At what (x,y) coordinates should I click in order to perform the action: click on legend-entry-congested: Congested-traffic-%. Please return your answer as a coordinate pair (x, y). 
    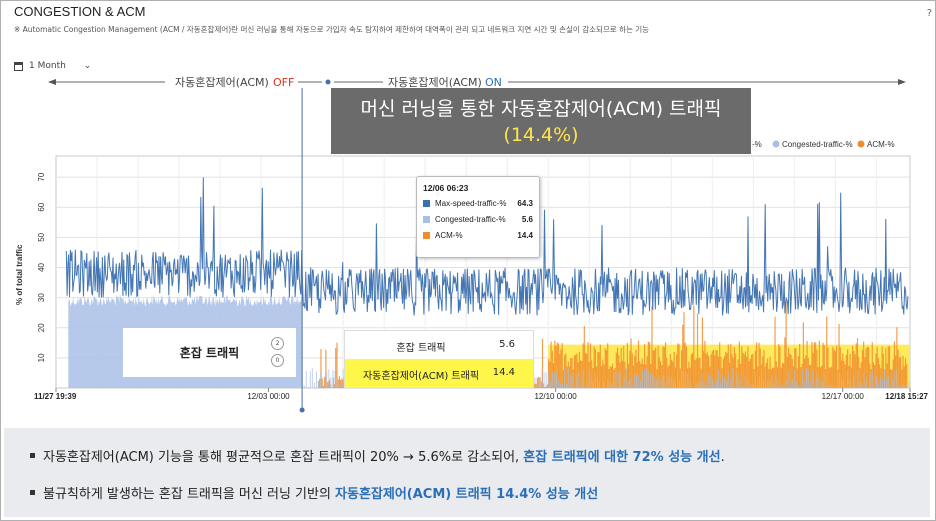
    Looking at the image, I should click on (817, 144).